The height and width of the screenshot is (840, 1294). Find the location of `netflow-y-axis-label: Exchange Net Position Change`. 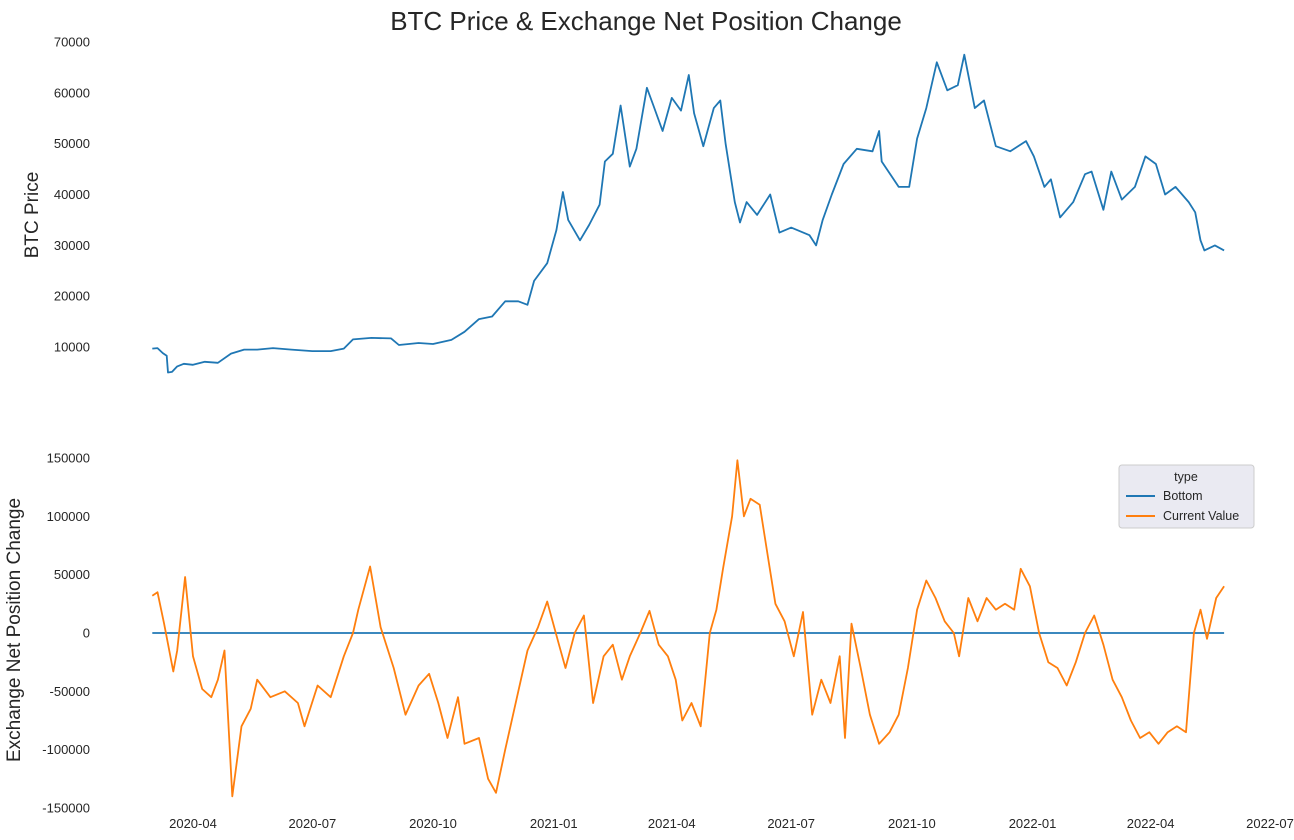

netflow-y-axis-label: Exchange Net Position Change is located at coordinates (14, 630).